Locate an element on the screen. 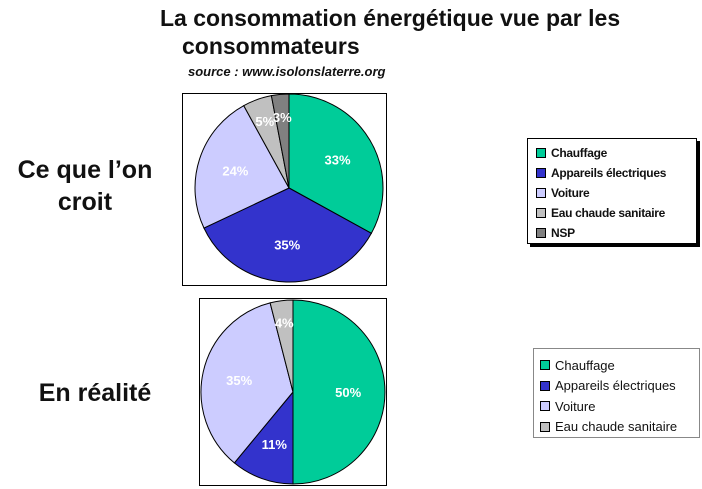  legend-label-reality-appareils: Appareils électriques is located at coordinates (615, 386).